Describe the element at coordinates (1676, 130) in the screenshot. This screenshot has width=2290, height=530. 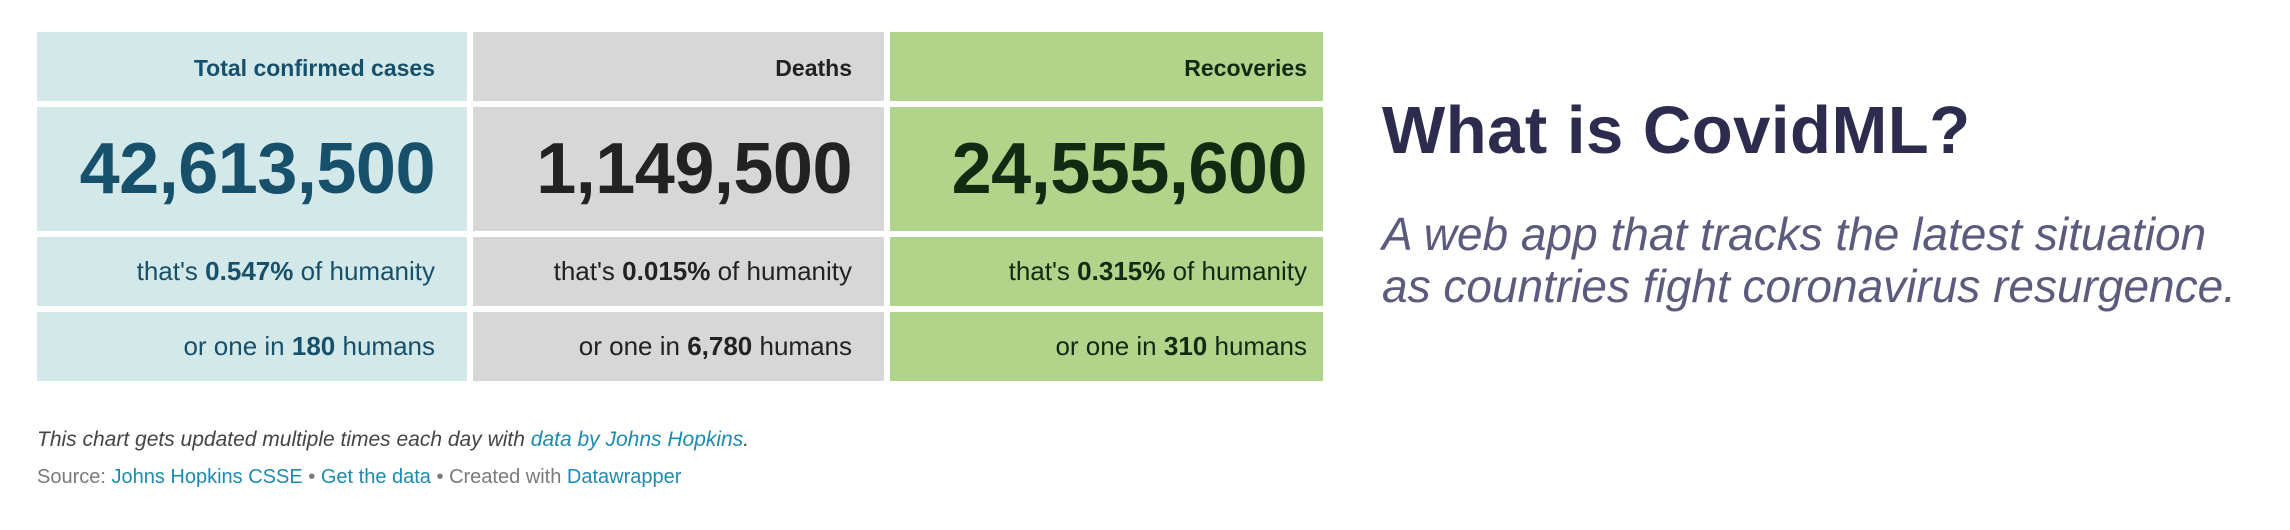
I see `promo-title: What is CovidML?` at that location.